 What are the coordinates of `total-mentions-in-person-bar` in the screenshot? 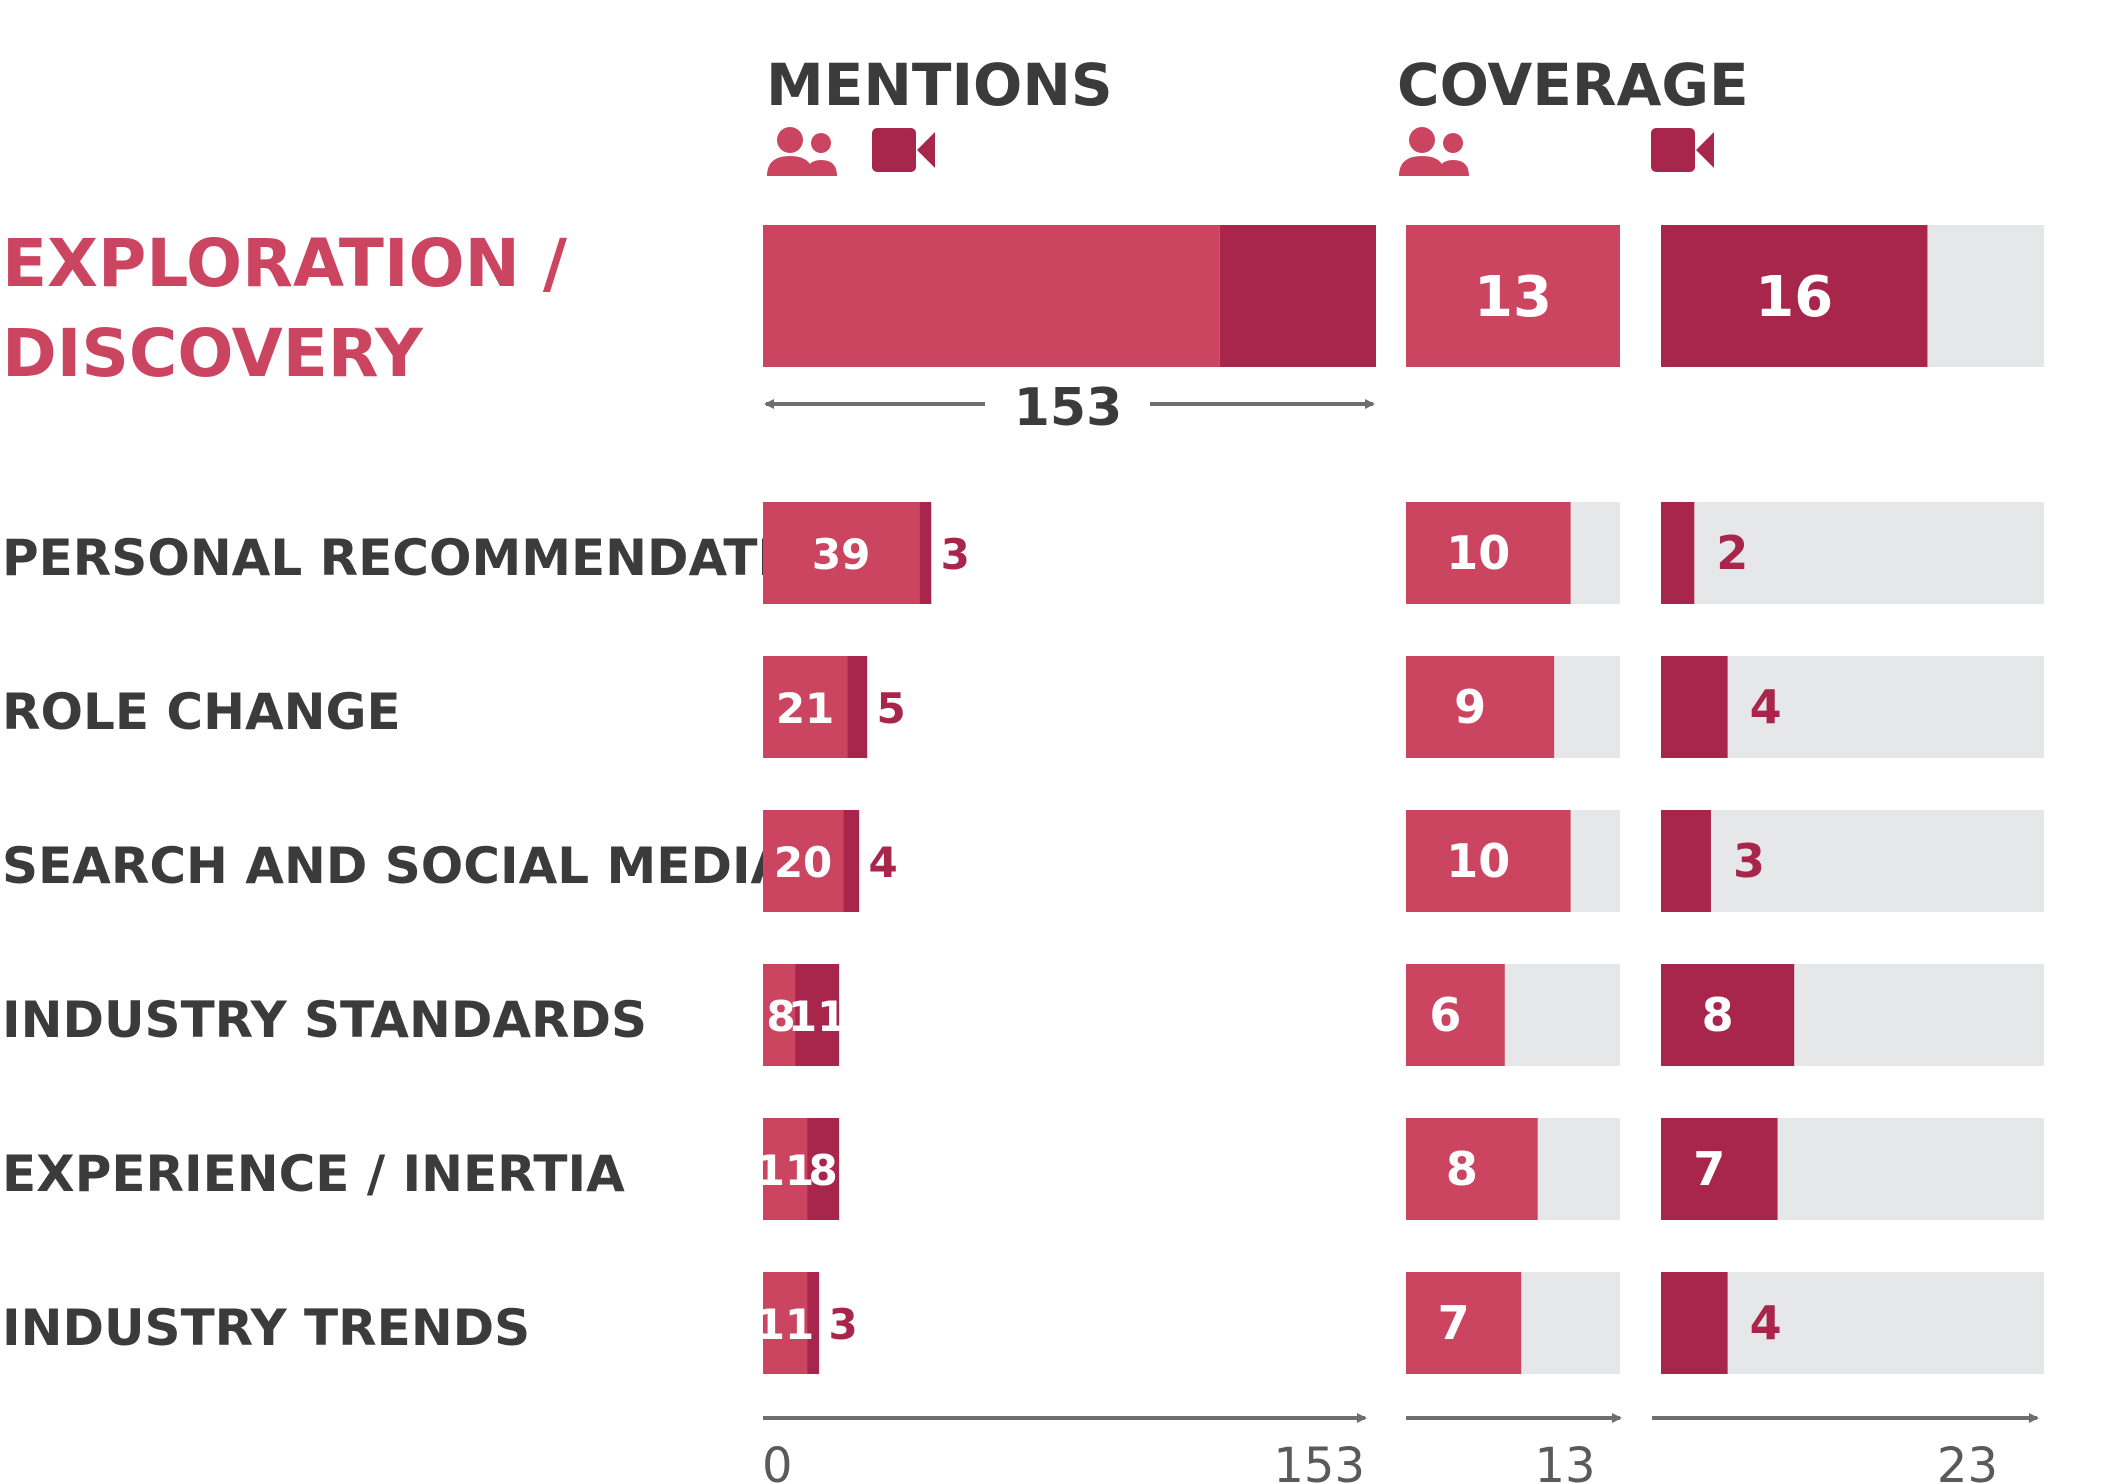 It's located at (991, 296).